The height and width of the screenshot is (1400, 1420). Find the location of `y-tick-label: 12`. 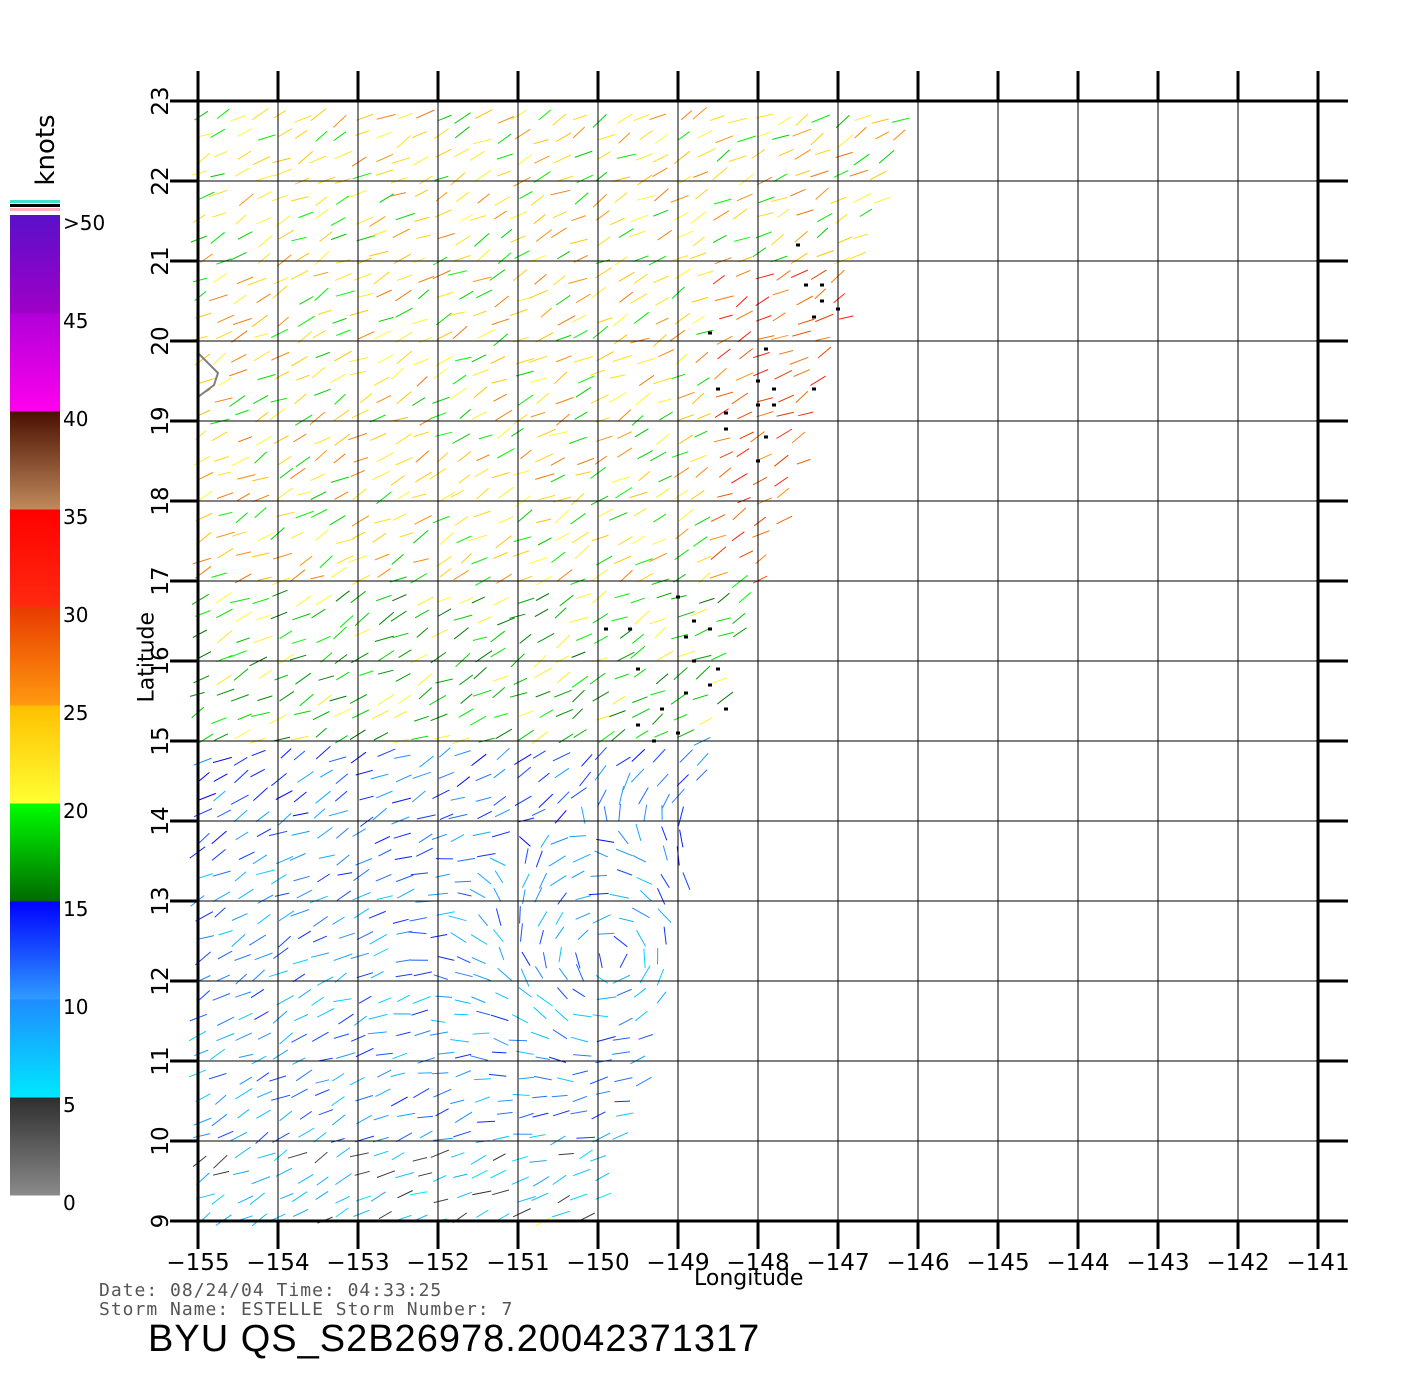

y-tick-label: 12 is located at coordinates (161, 980).